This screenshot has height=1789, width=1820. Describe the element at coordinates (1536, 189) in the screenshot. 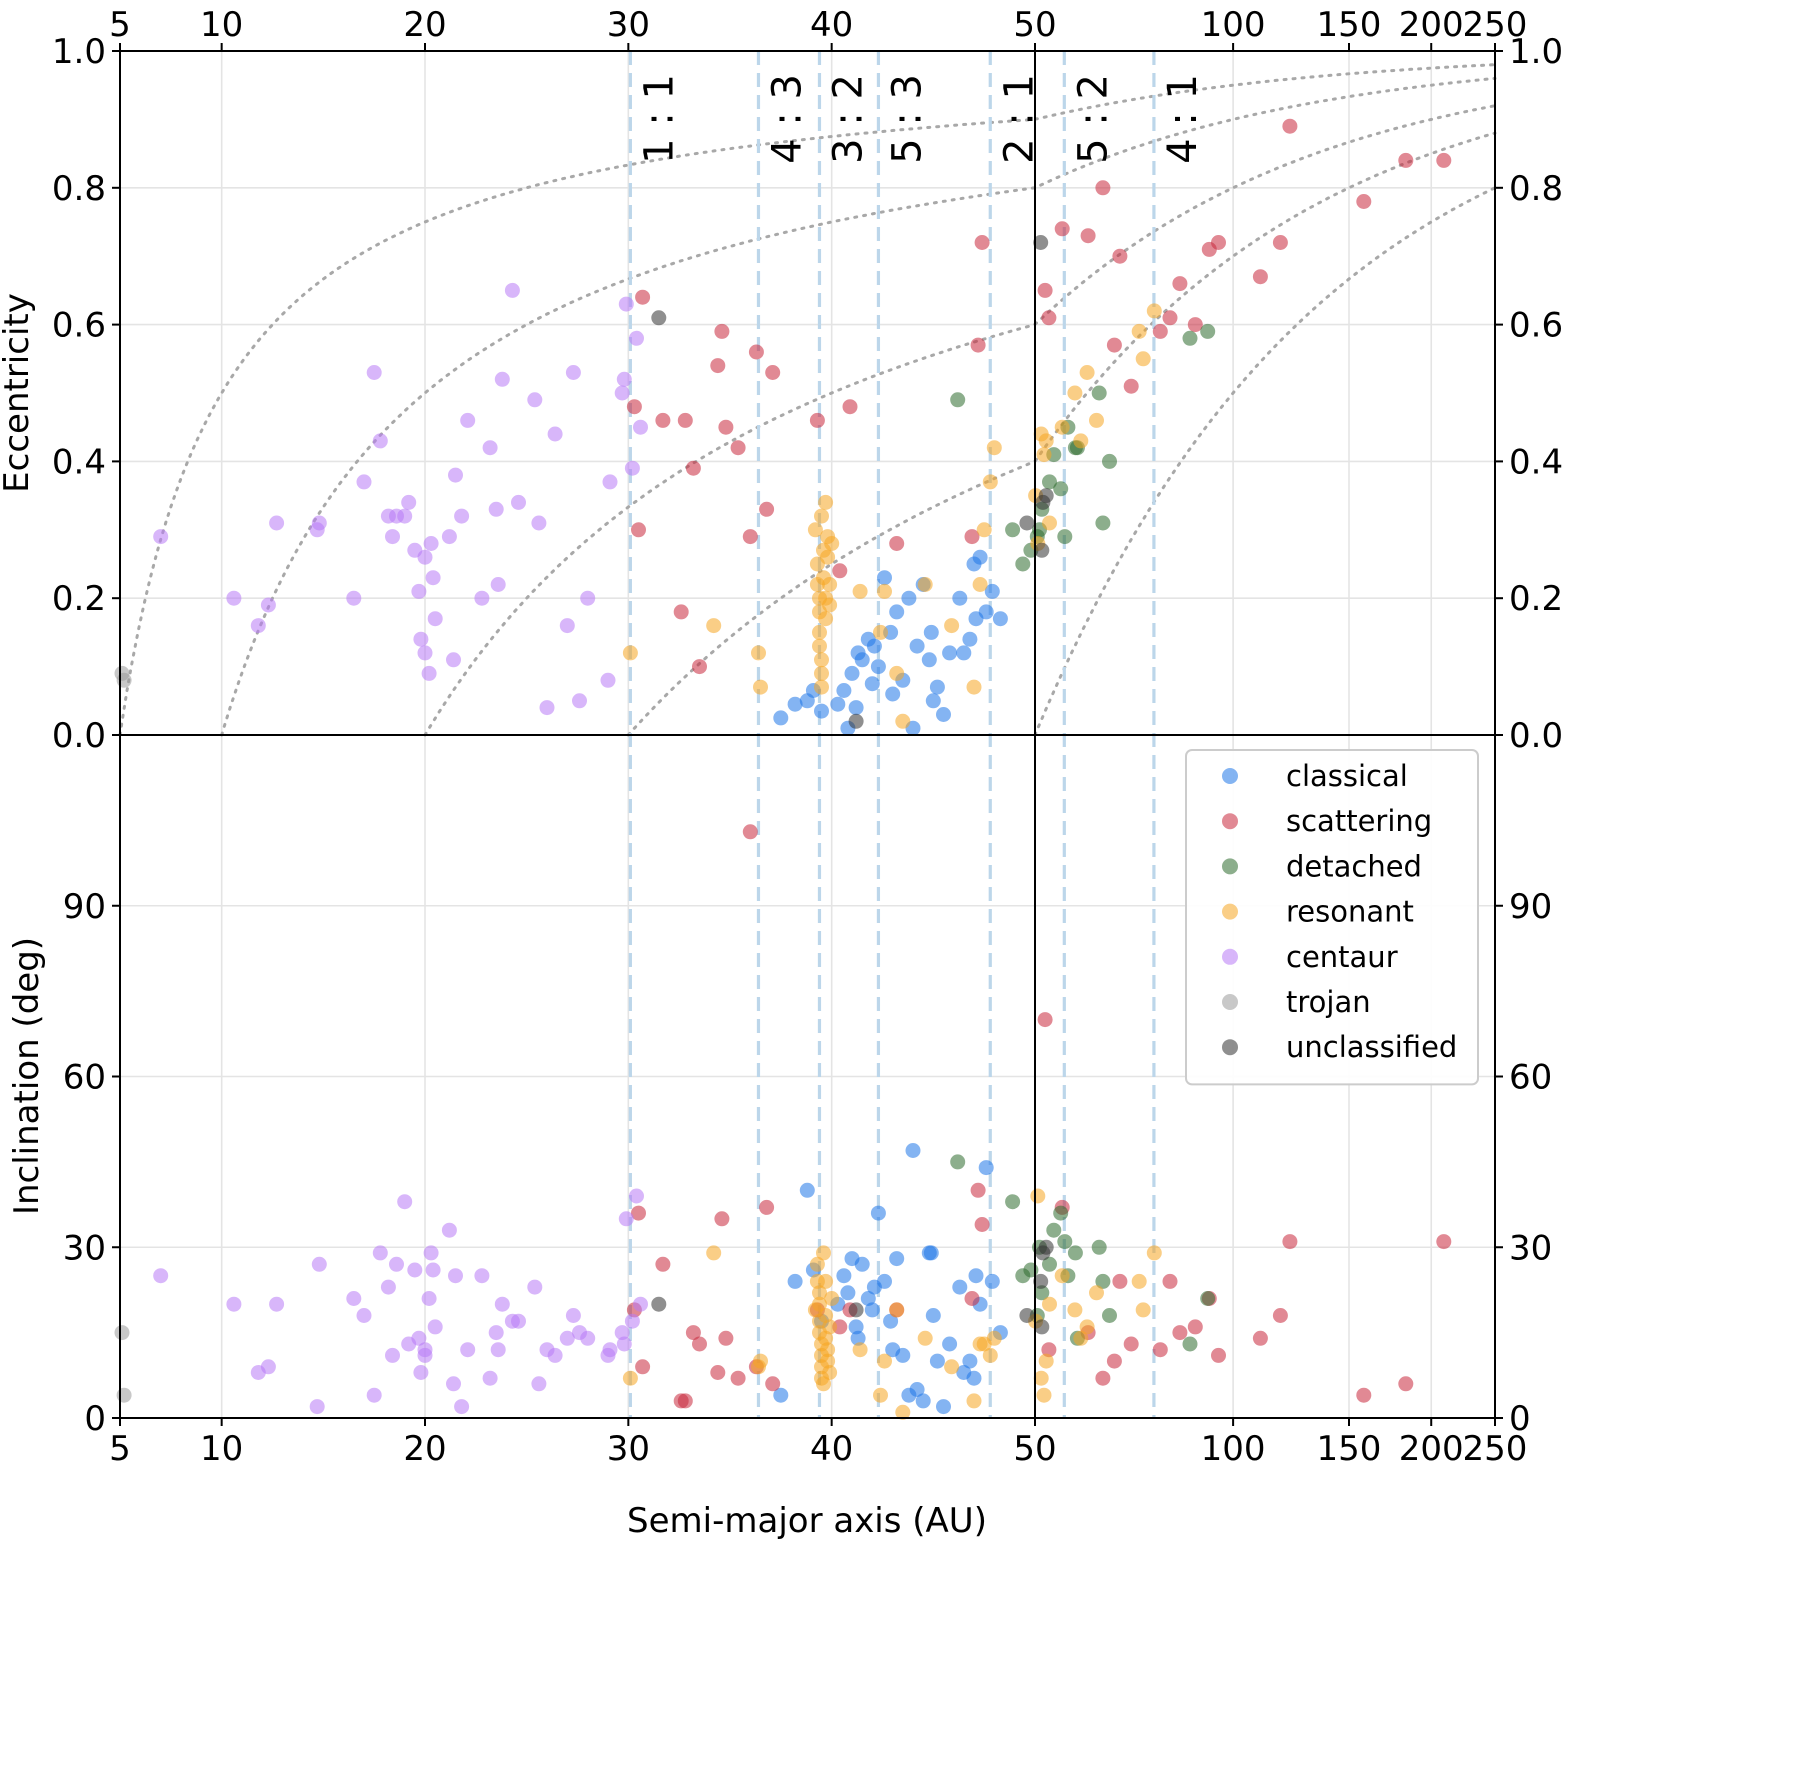

I see `ecc-tick-label-right: 0.8` at that location.